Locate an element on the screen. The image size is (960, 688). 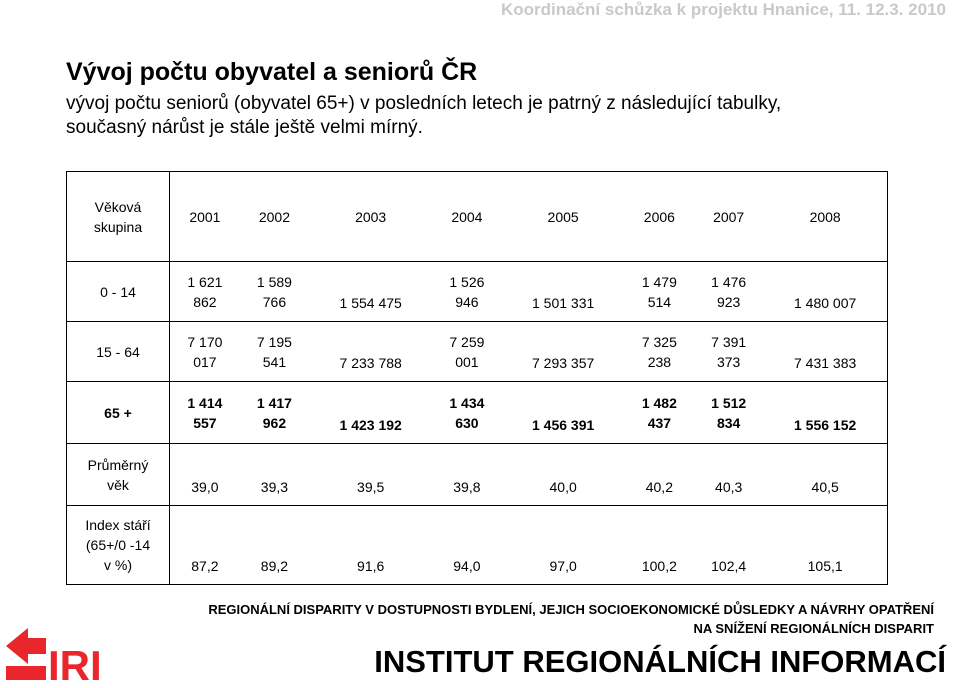
cell-line: 1 554 475 is located at coordinates (370, 303).